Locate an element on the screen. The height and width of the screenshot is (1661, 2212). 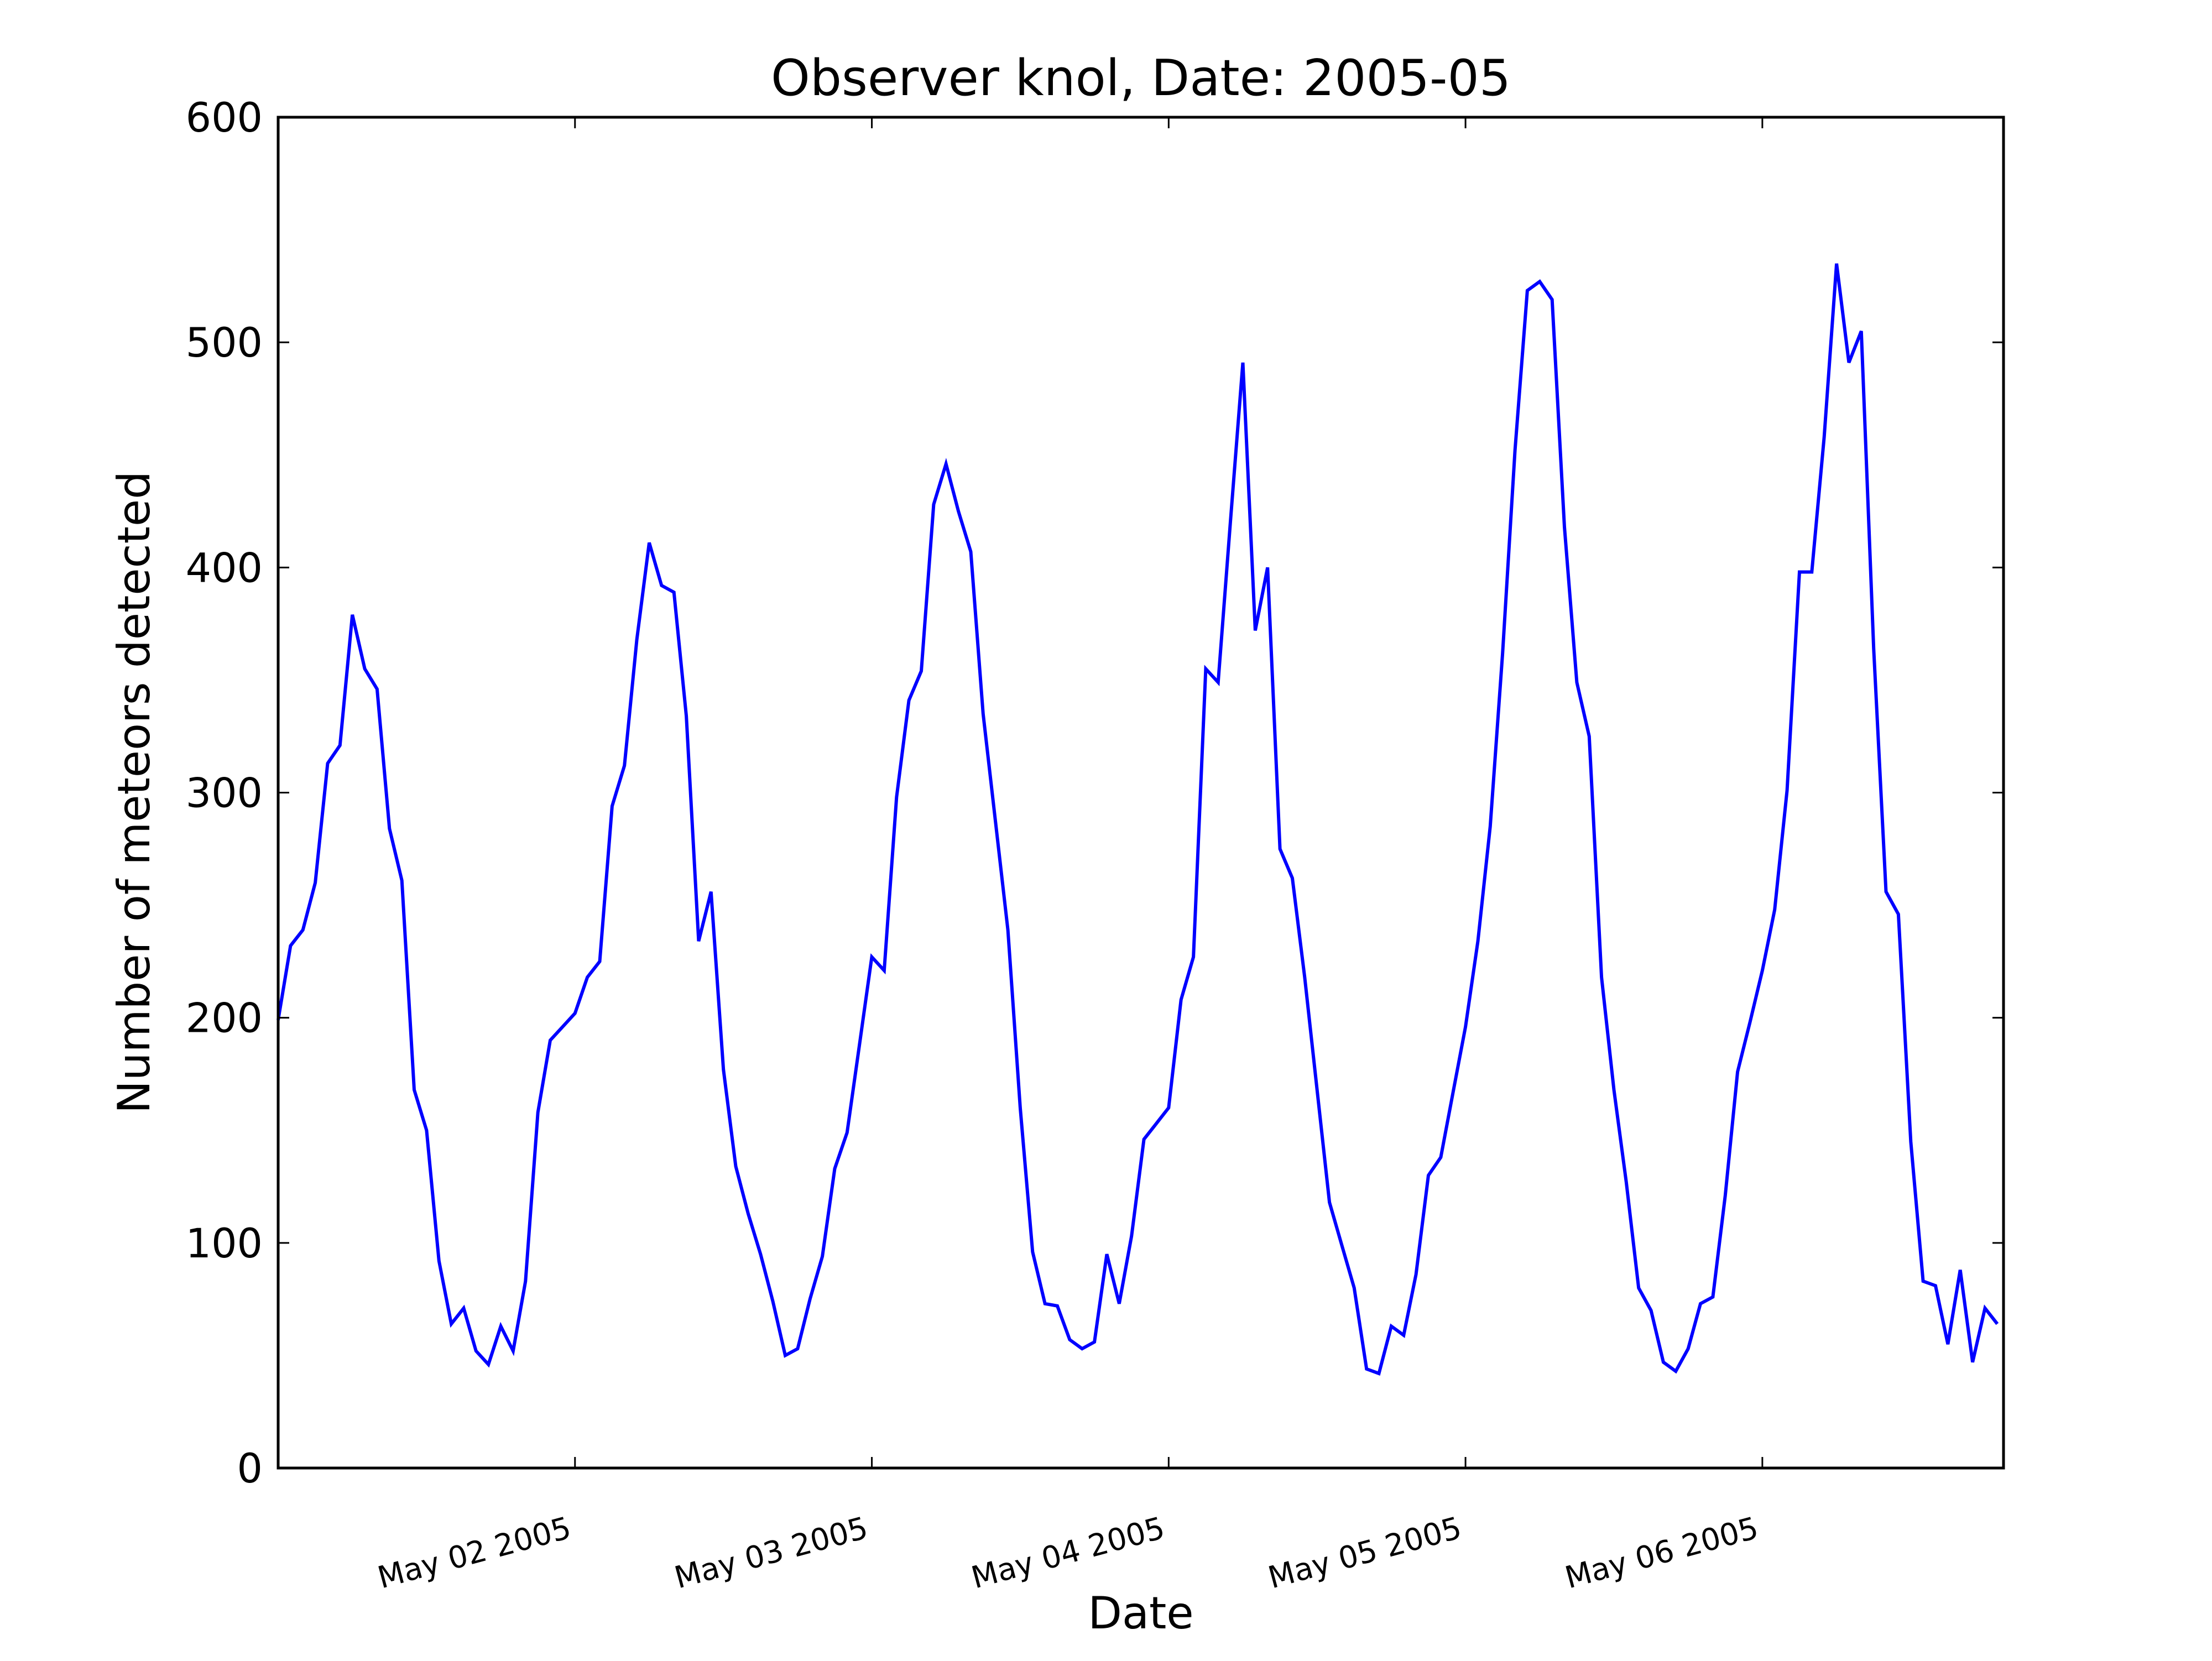
y-tick-label: 200 is located at coordinates (225, 1019).